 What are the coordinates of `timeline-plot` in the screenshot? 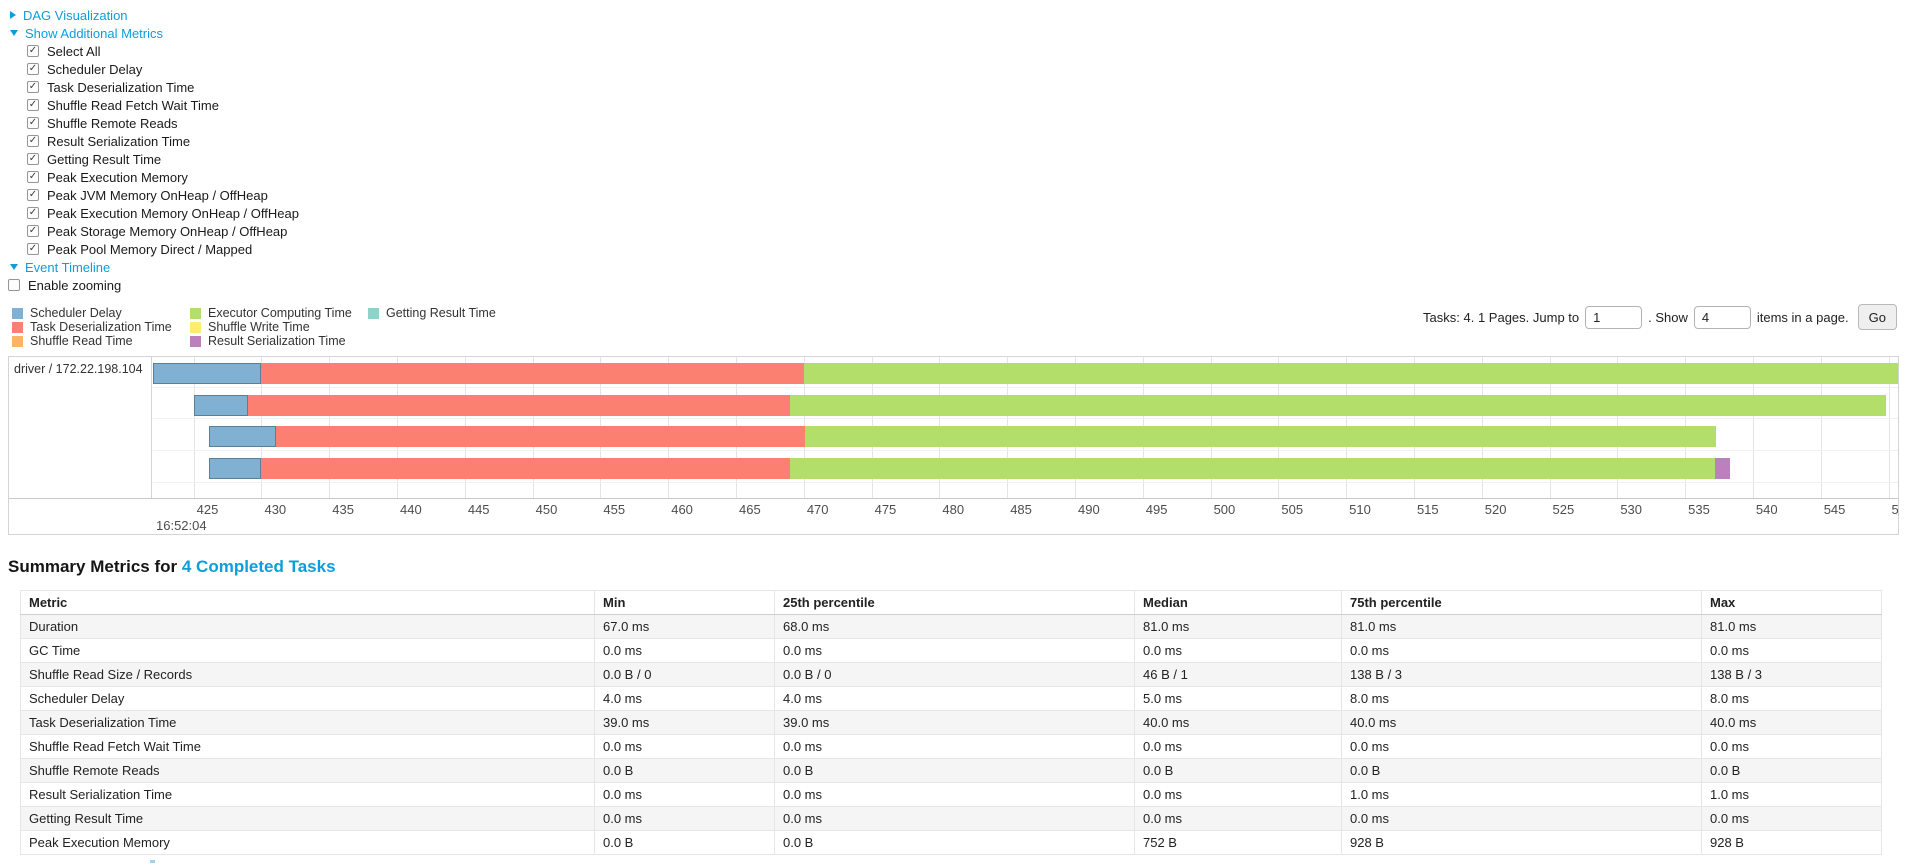 It's located at (1025, 427).